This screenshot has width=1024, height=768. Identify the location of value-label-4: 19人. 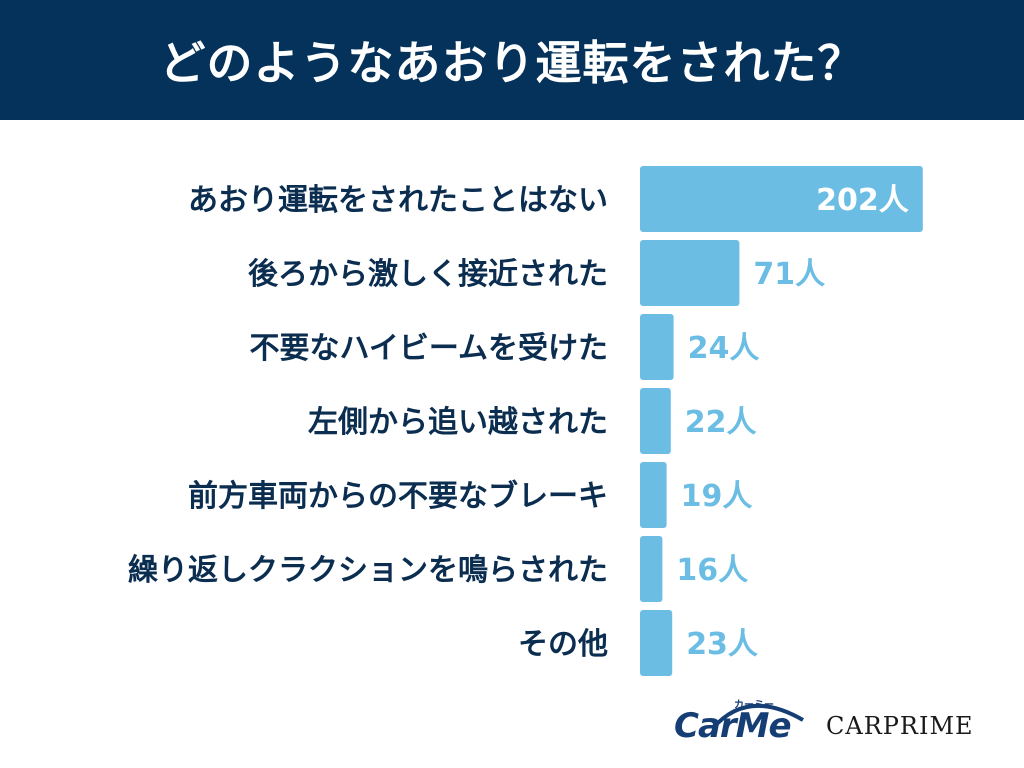
(717, 496).